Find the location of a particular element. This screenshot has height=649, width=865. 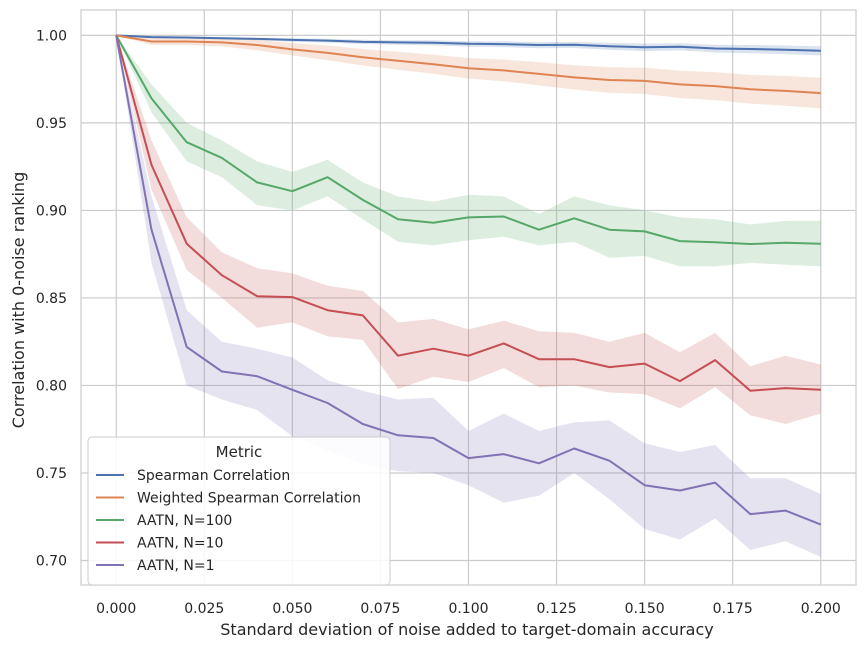

legend-box is located at coordinates (239, 511).